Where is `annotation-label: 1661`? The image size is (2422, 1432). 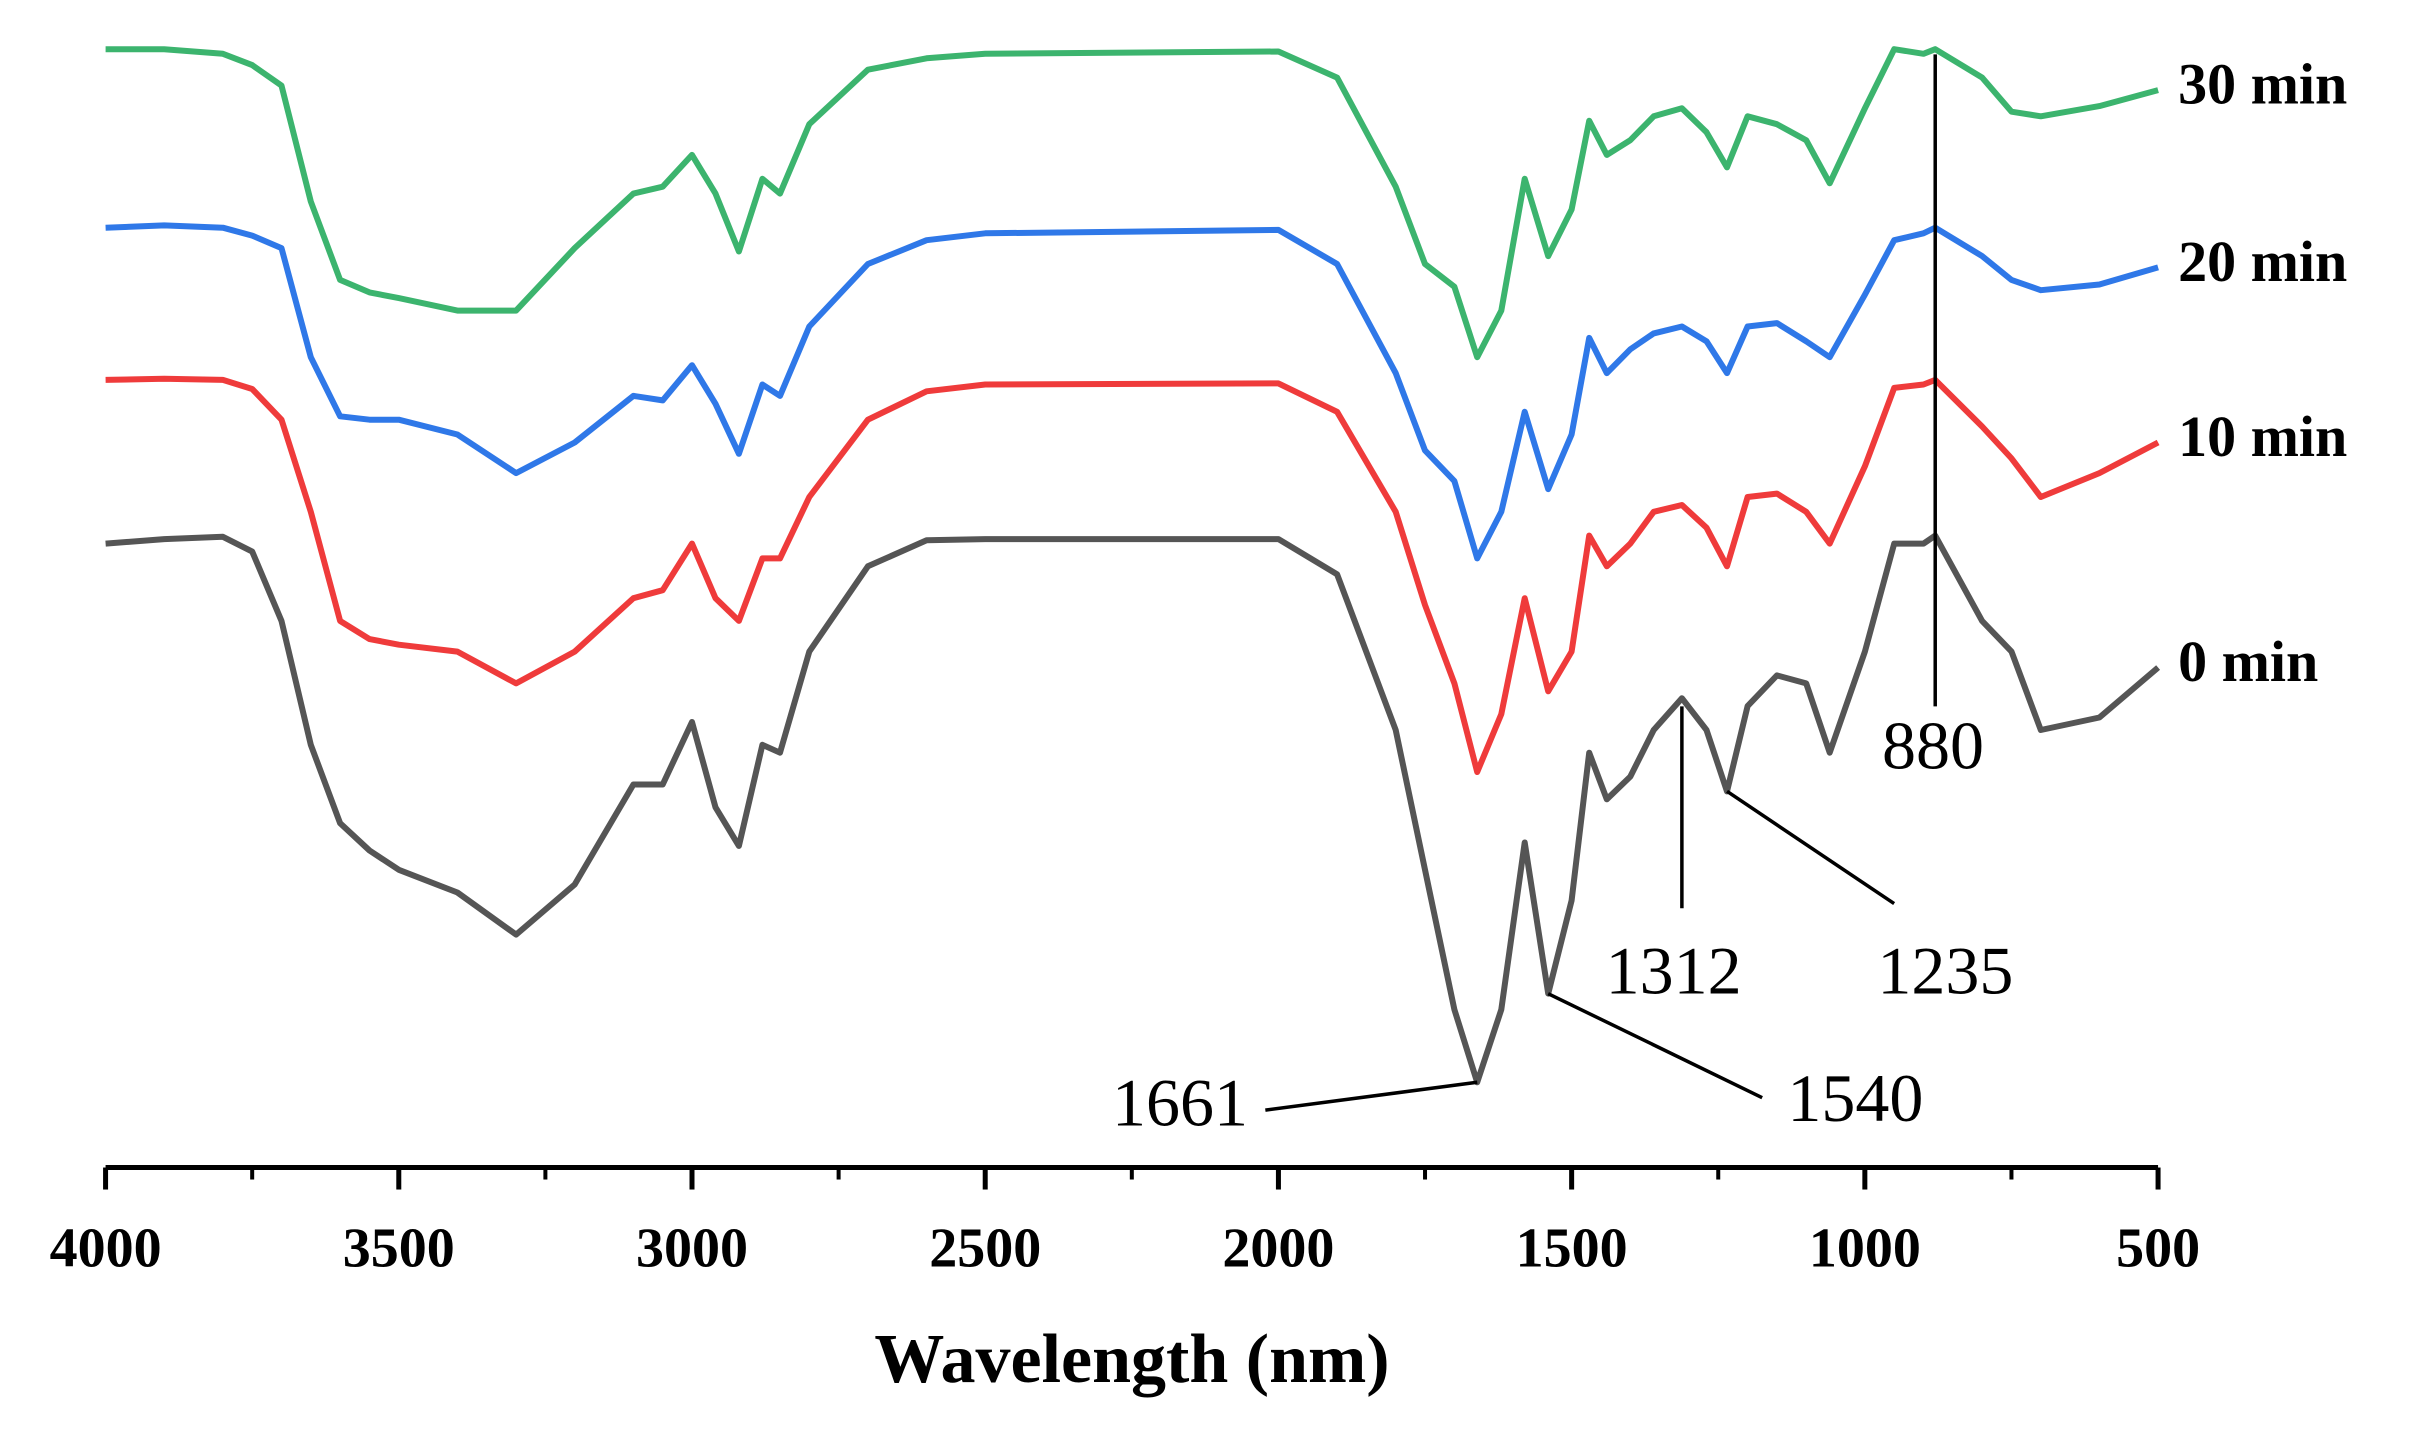 annotation-label: 1661 is located at coordinates (1180, 1103).